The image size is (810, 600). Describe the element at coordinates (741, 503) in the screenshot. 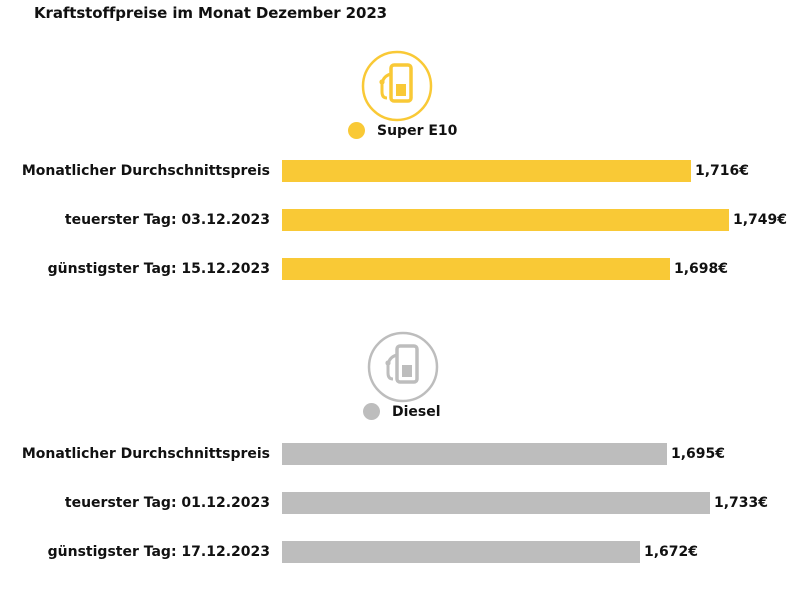

I see `value-label: 1,733€` at that location.